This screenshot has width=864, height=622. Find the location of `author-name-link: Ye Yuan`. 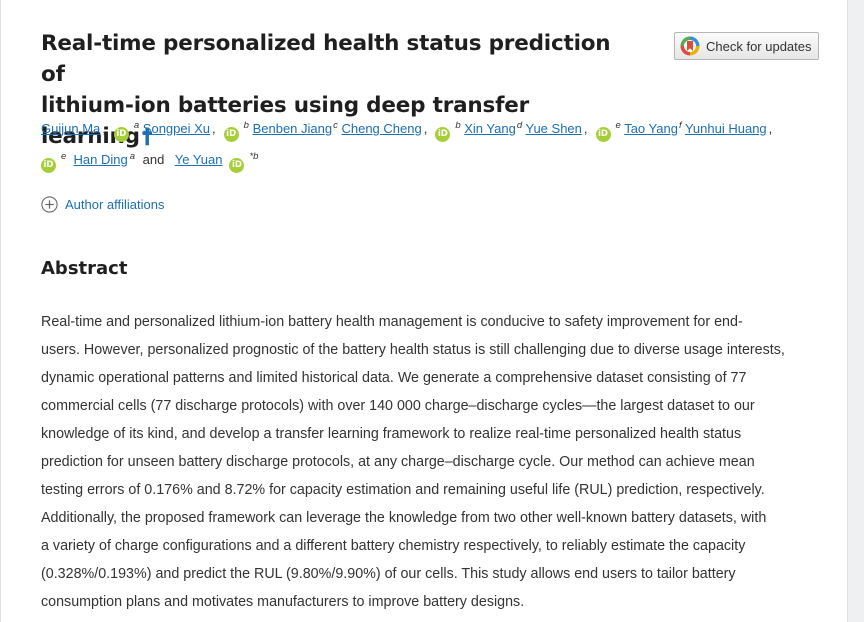

author-name-link: Ye Yuan is located at coordinates (198, 159).